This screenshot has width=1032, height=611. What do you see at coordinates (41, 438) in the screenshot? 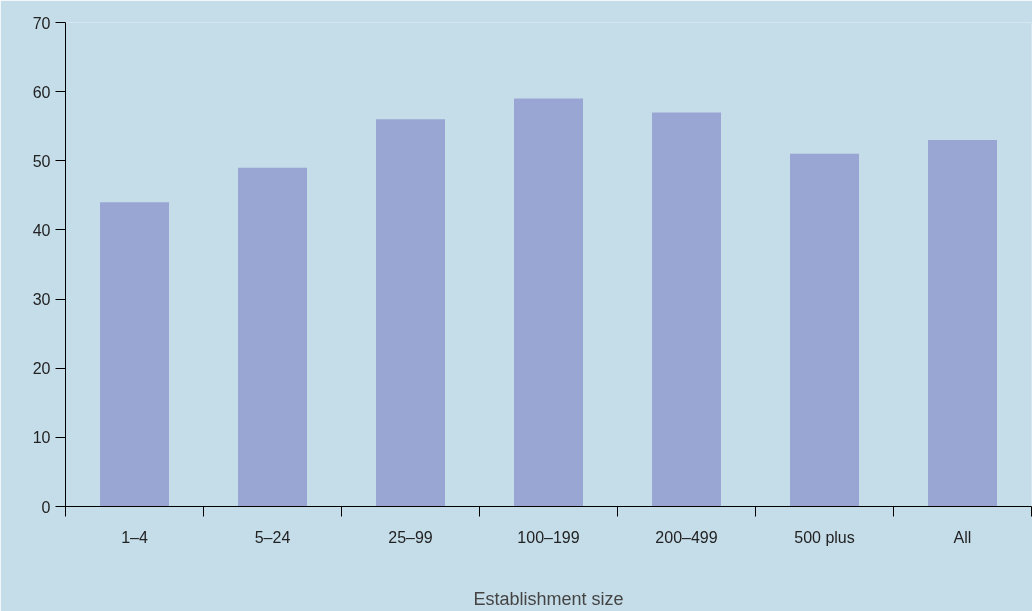
I see `y-tick-label: 10` at bounding box center [41, 438].